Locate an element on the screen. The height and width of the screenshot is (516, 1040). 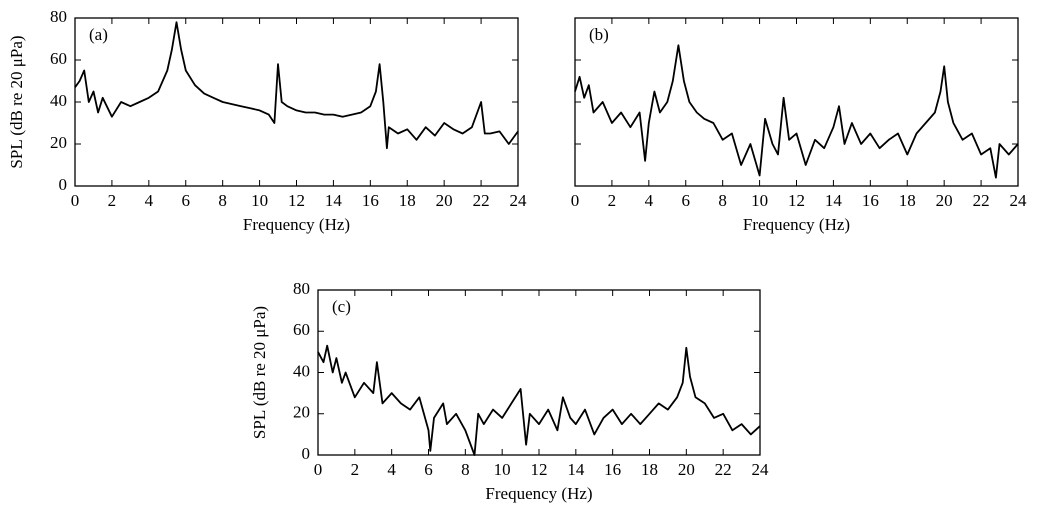
panel-label: (a) is located at coordinates (98, 34).